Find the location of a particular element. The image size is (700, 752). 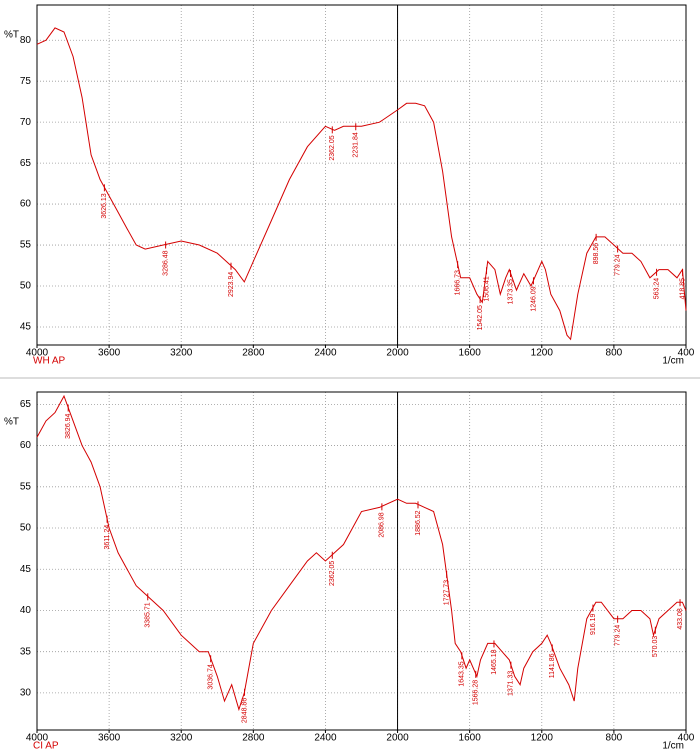

peak-label: 1246.09 is located at coordinates (533, 298).